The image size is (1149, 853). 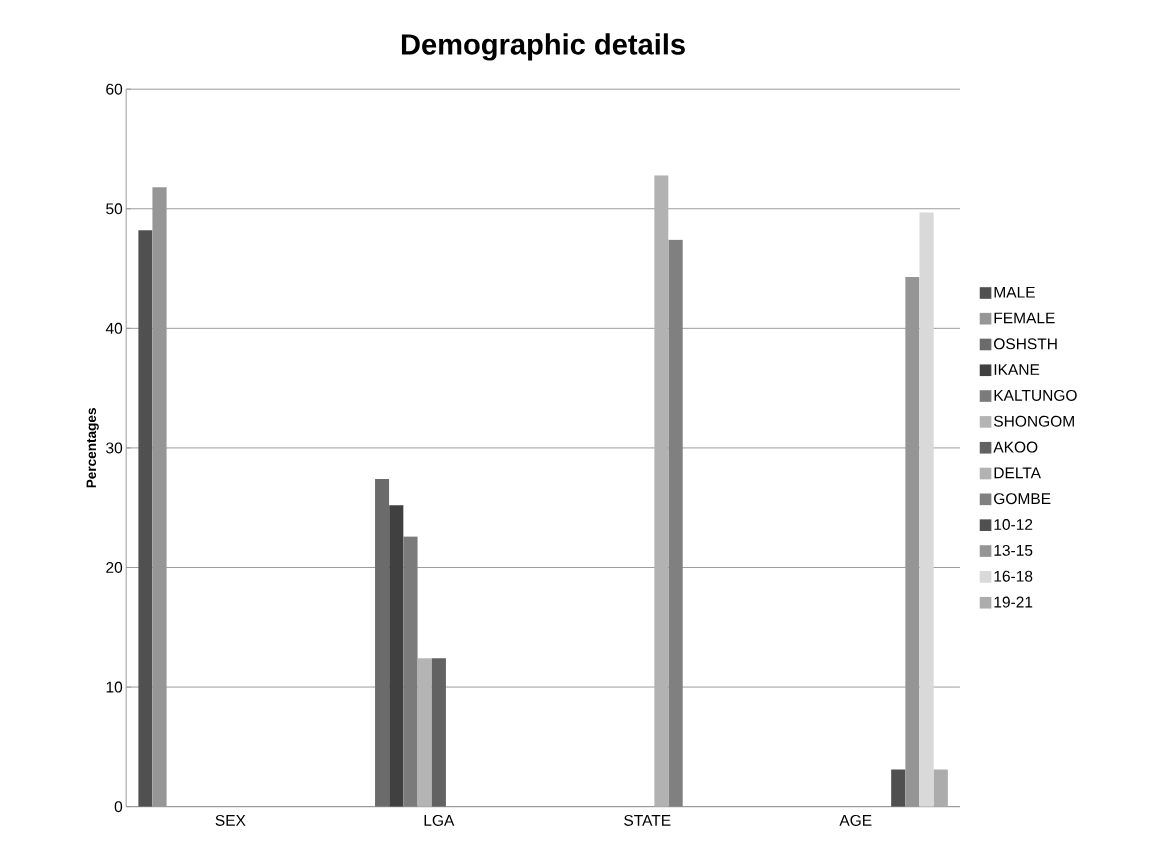 I want to click on x-tick-label: STATE, so click(x=647, y=820).